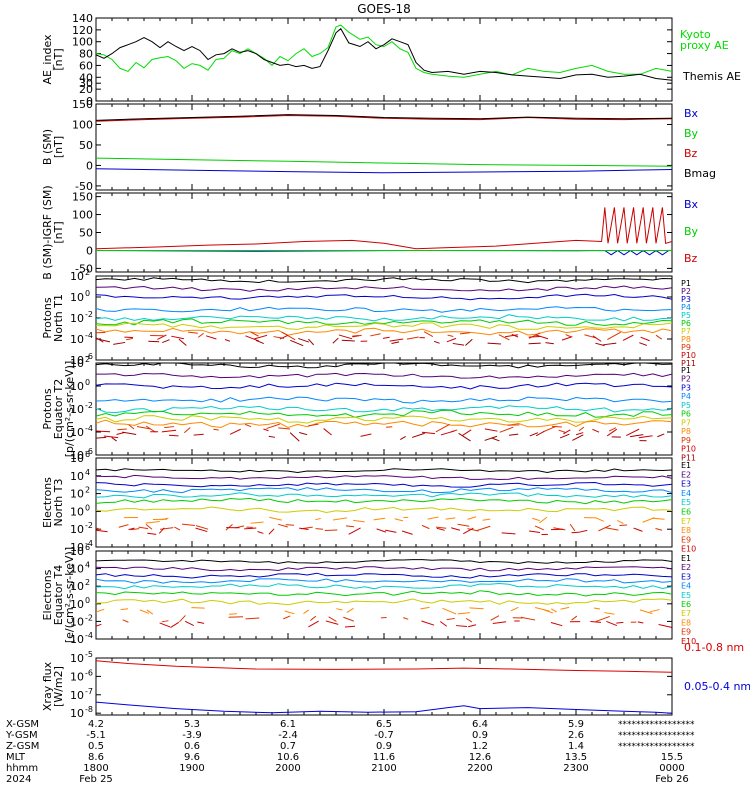 This screenshot has height=800, width=750. I want to click on legend-entry: Themis AE, so click(711, 76).